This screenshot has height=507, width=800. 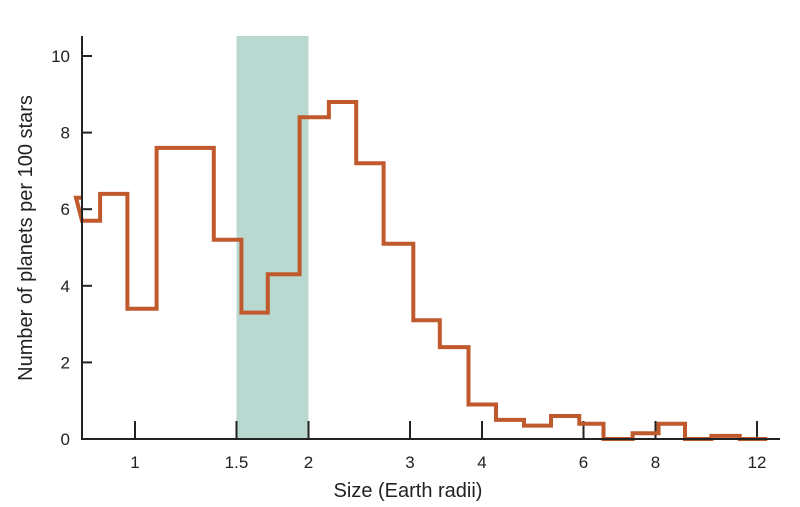 What do you see at coordinates (134, 462) in the screenshot?
I see `x-tick-label: 1` at bounding box center [134, 462].